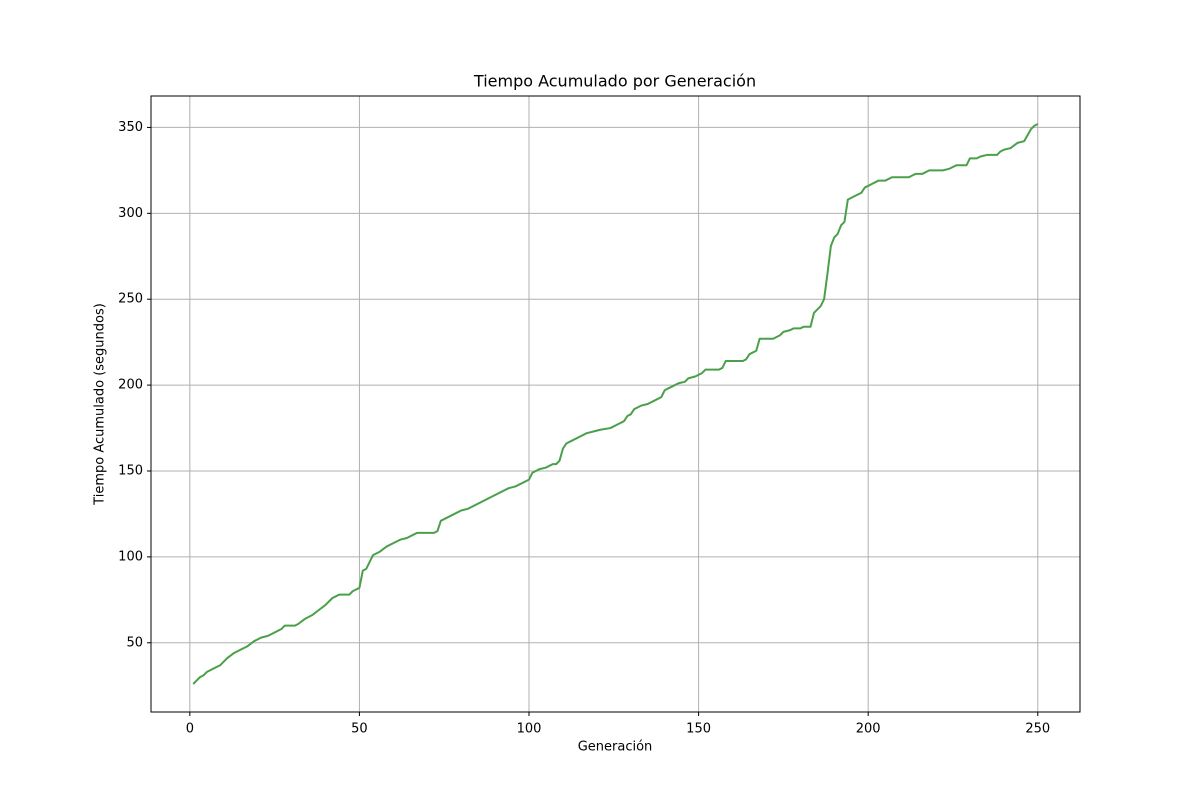 The width and height of the screenshot is (1200, 800). What do you see at coordinates (130, 470) in the screenshot?
I see `y-tick-label: 150` at bounding box center [130, 470].